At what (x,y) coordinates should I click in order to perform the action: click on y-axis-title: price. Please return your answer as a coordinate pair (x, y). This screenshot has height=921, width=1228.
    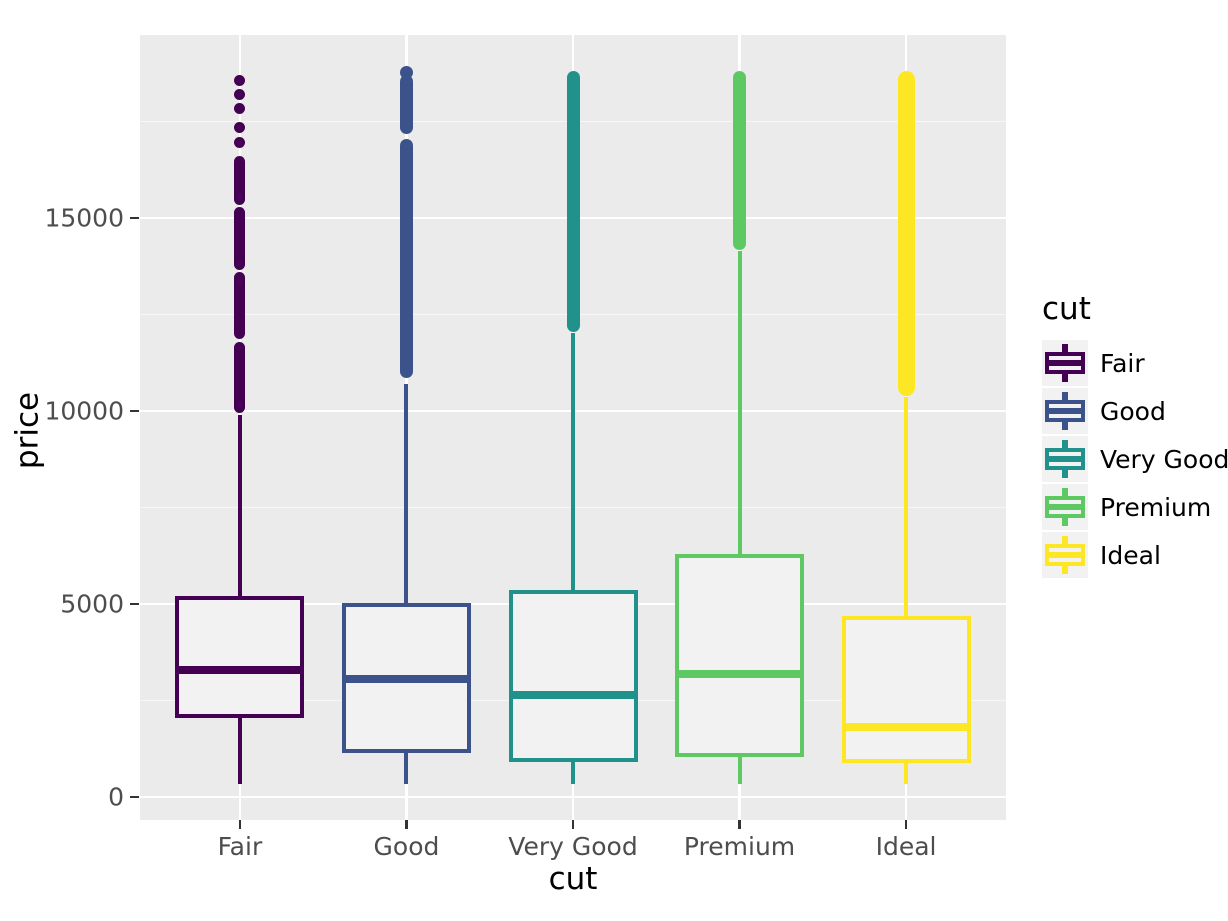
    Looking at the image, I should click on (27, 430).